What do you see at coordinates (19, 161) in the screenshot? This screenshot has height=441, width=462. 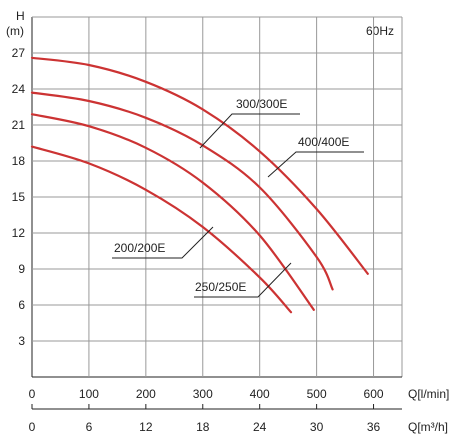 I see `y-tick-label: 18` at bounding box center [19, 161].